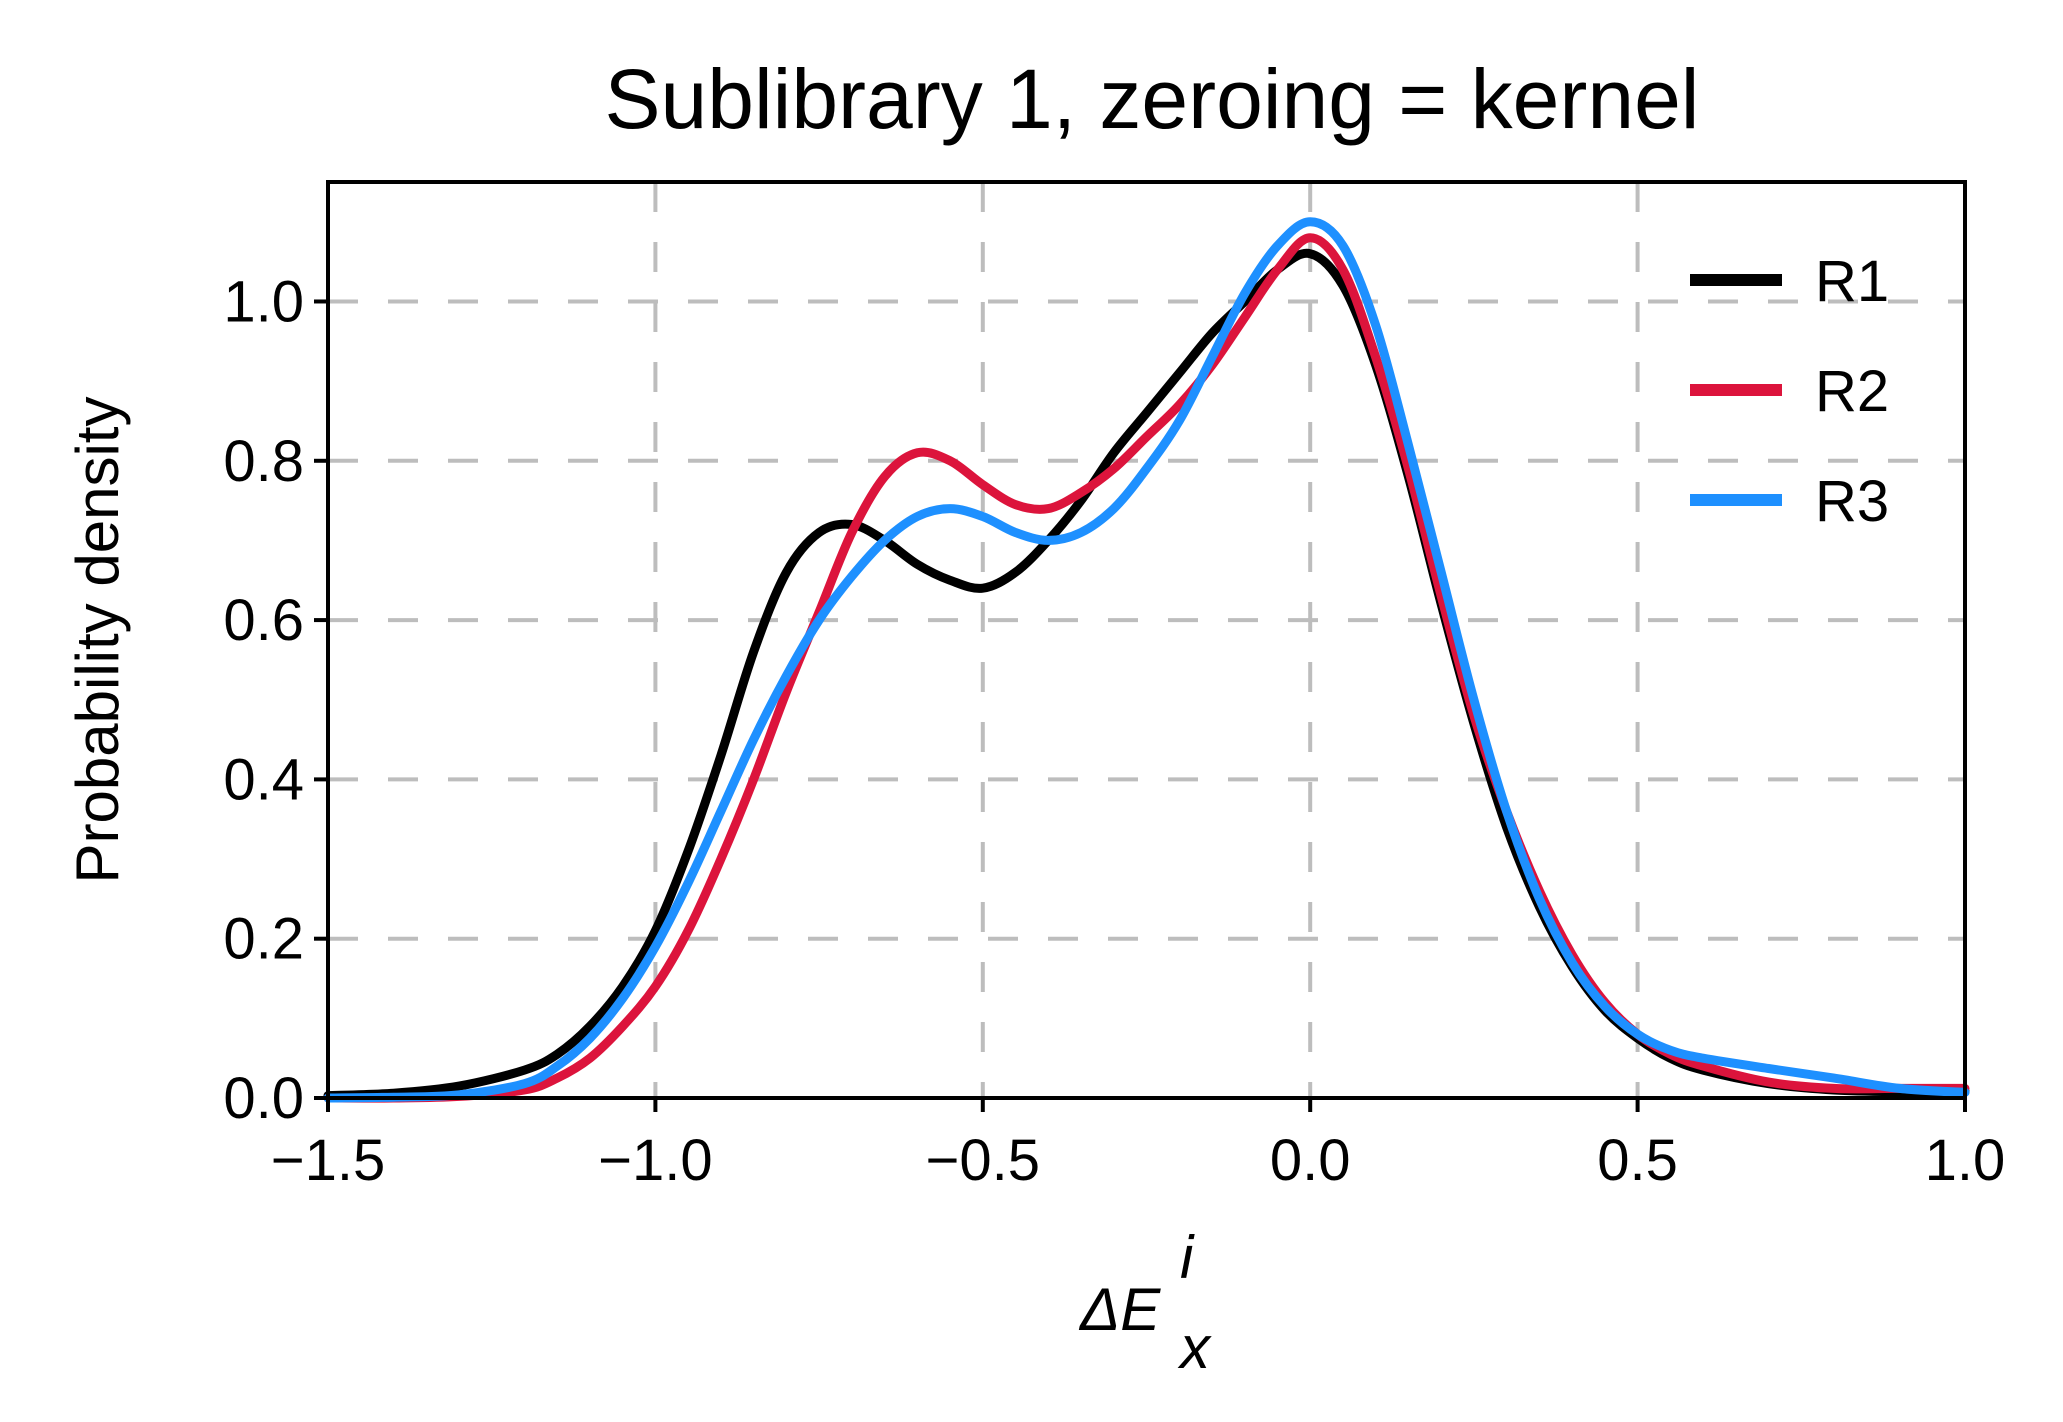 The height and width of the screenshot is (1422, 2063). Describe the element at coordinates (1310, 1160) in the screenshot. I see `x-tick-label: 0.0` at that location.